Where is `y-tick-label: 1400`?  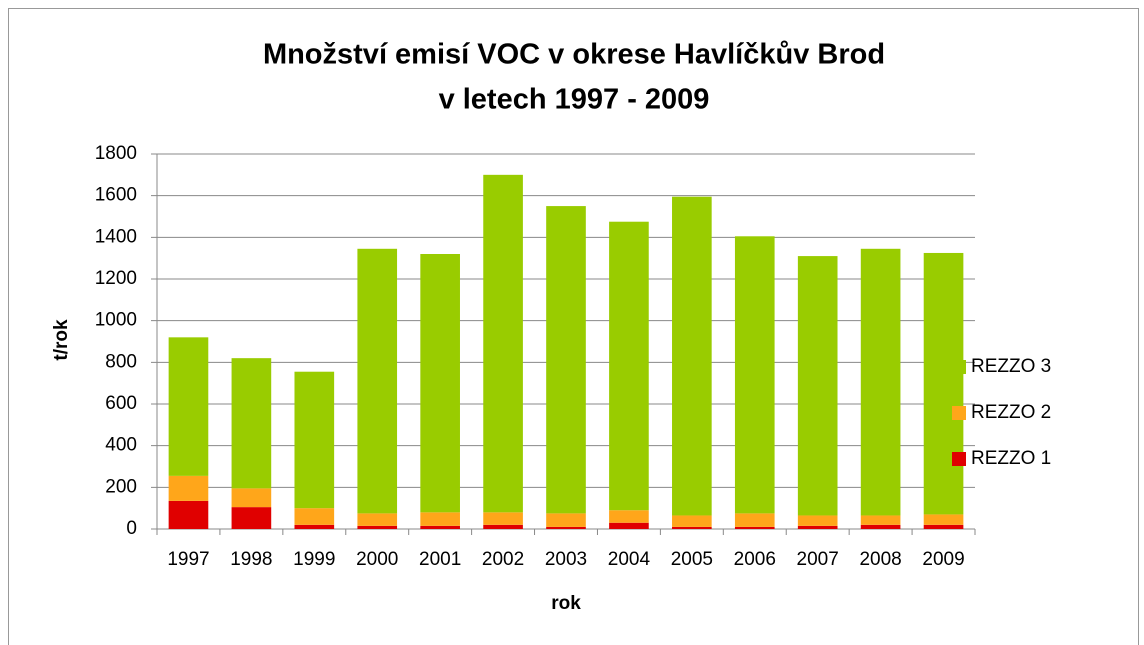 y-tick-label: 1400 is located at coordinates (116, 236).